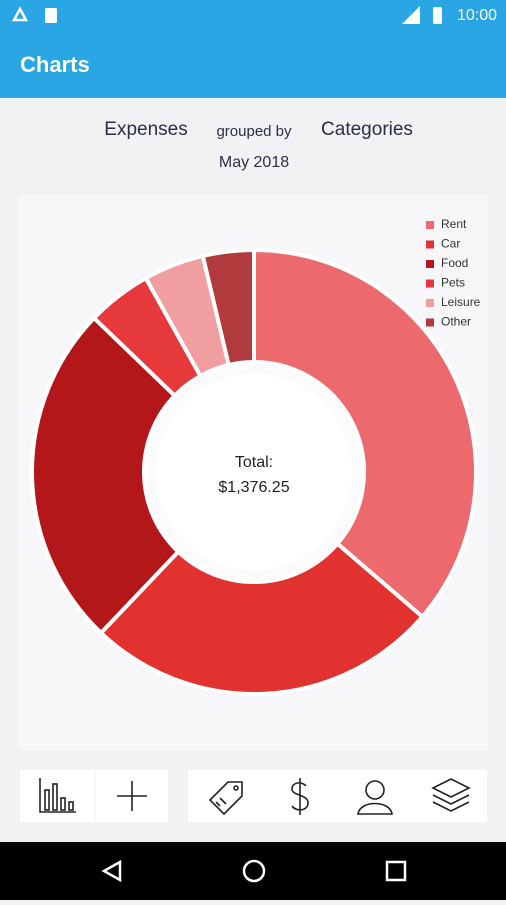  What do you see at coordinates (300, 796) in the screenshot?
I see `currency-button` at bounding box center [300, 796].